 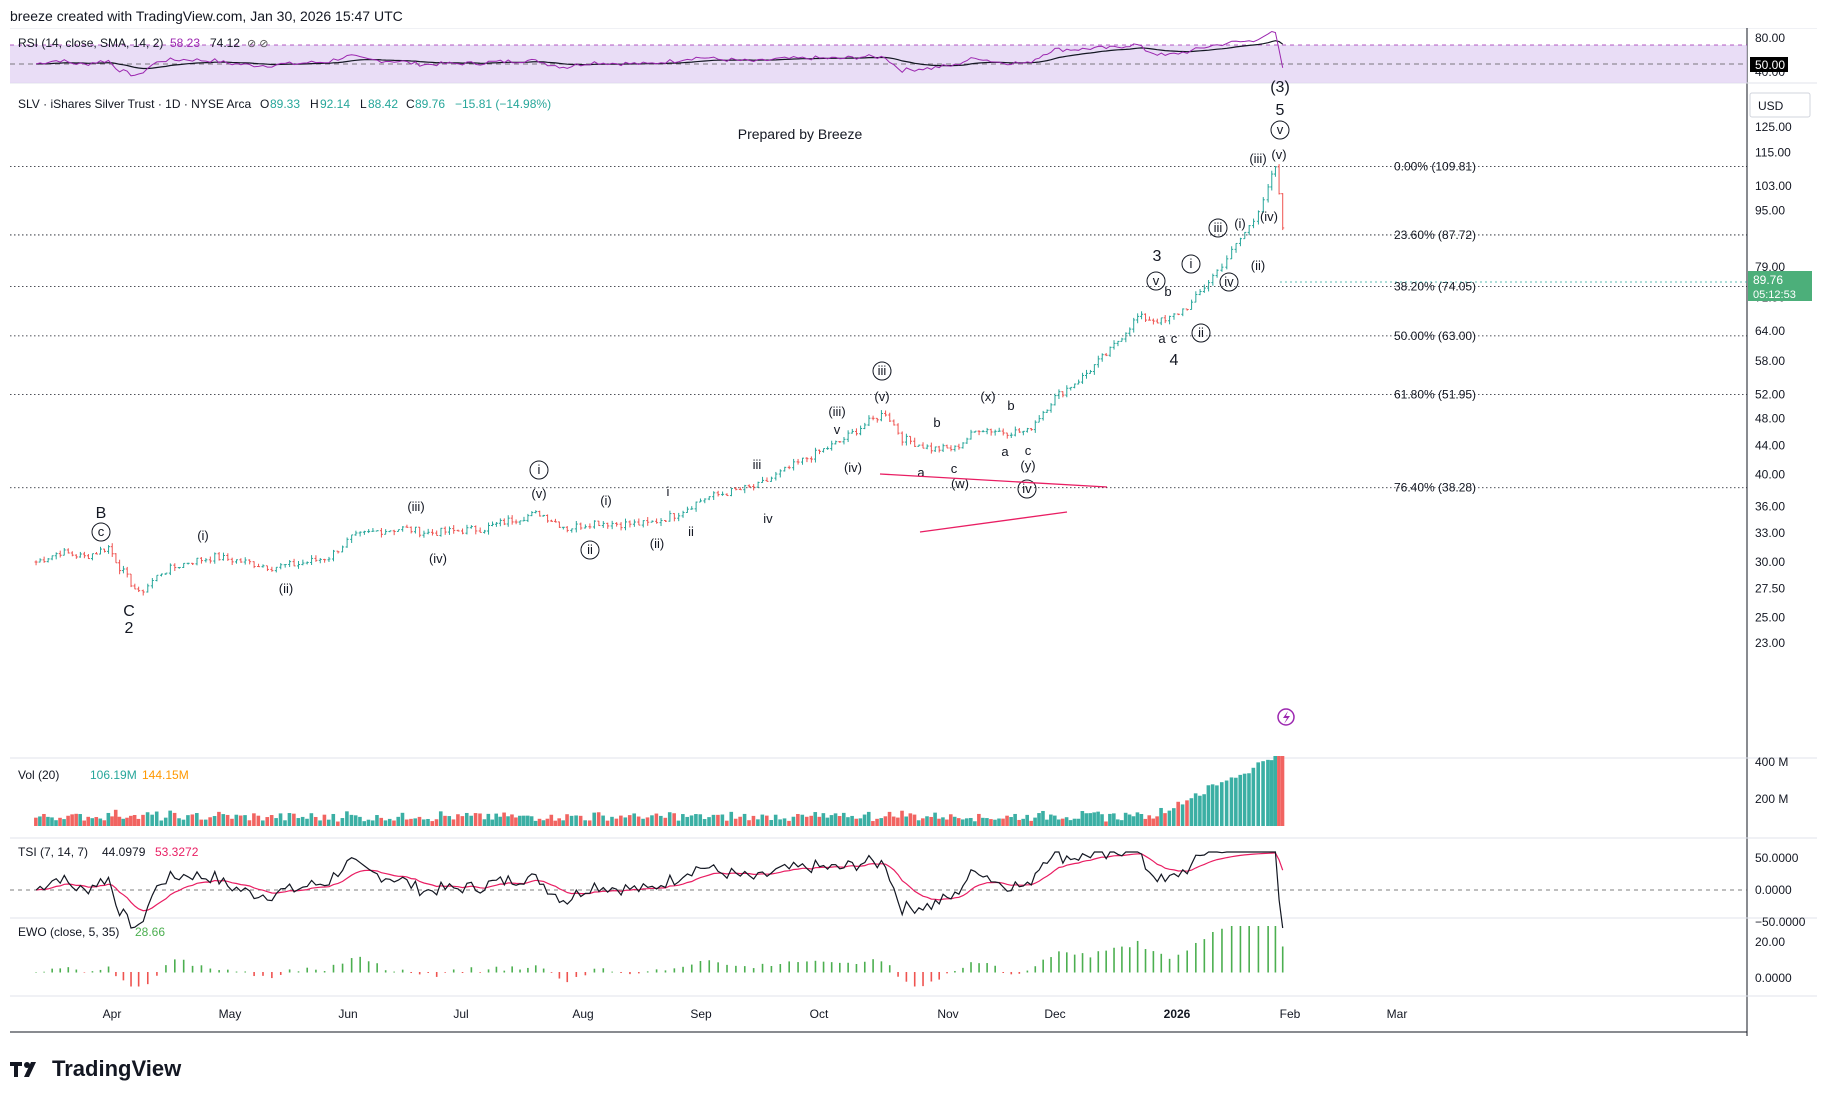 What do you see at coordinates (1240, 223) in the screenshot?
I see `wave-label: (i)` at bounding box center [1240, 223].